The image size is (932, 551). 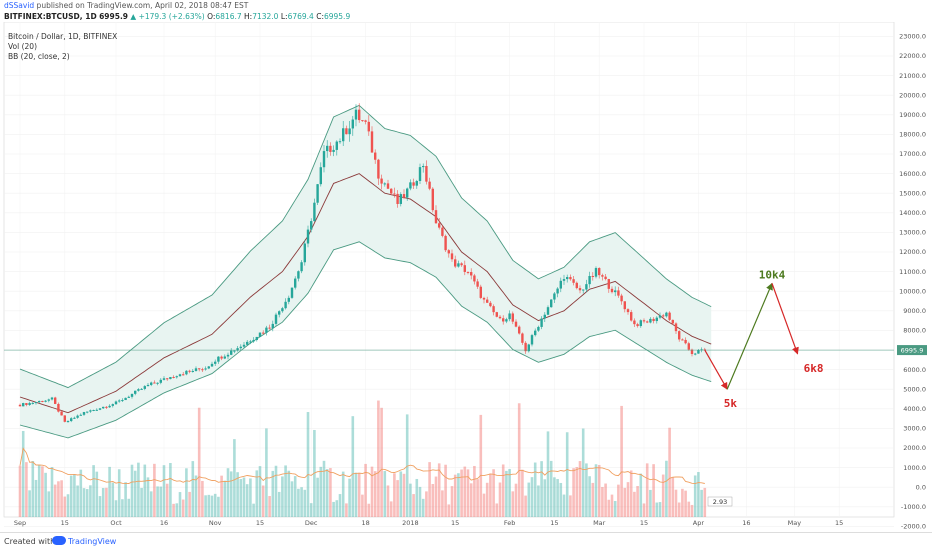 What do you see at coordinates (716, 369) in the screenshot?
I see `forecast-arrow` at bounding box center [716, 369].